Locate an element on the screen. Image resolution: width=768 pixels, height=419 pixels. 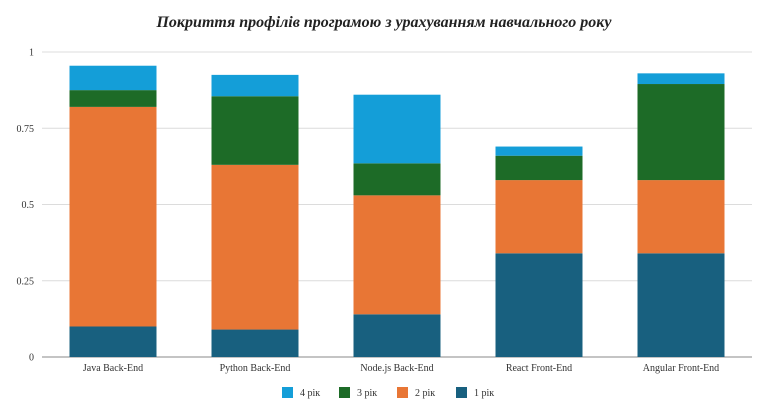
y-tick-label: 0 is located at coordinates (31, 358).